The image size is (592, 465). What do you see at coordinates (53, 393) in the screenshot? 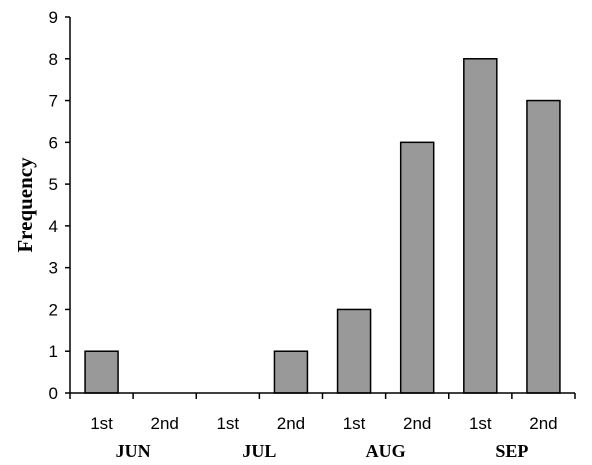
I see `y-tick-label: 0` at bounding box center [53, 393].